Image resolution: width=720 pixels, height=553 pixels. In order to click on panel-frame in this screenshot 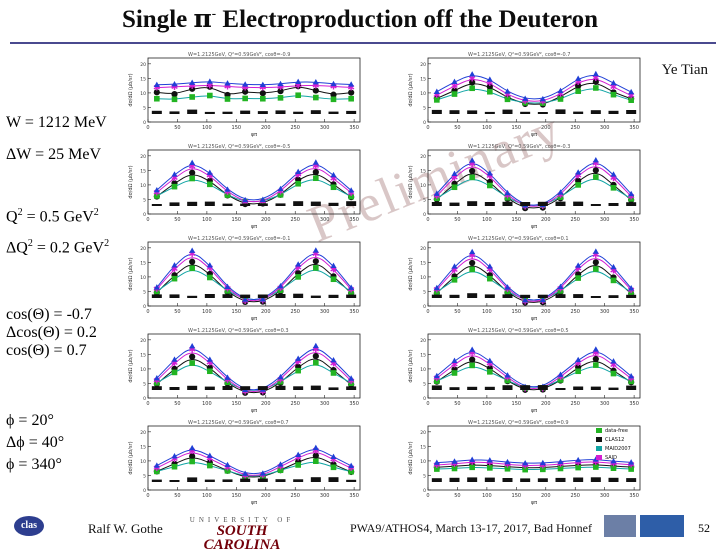, I will do `click(534, 274)`.